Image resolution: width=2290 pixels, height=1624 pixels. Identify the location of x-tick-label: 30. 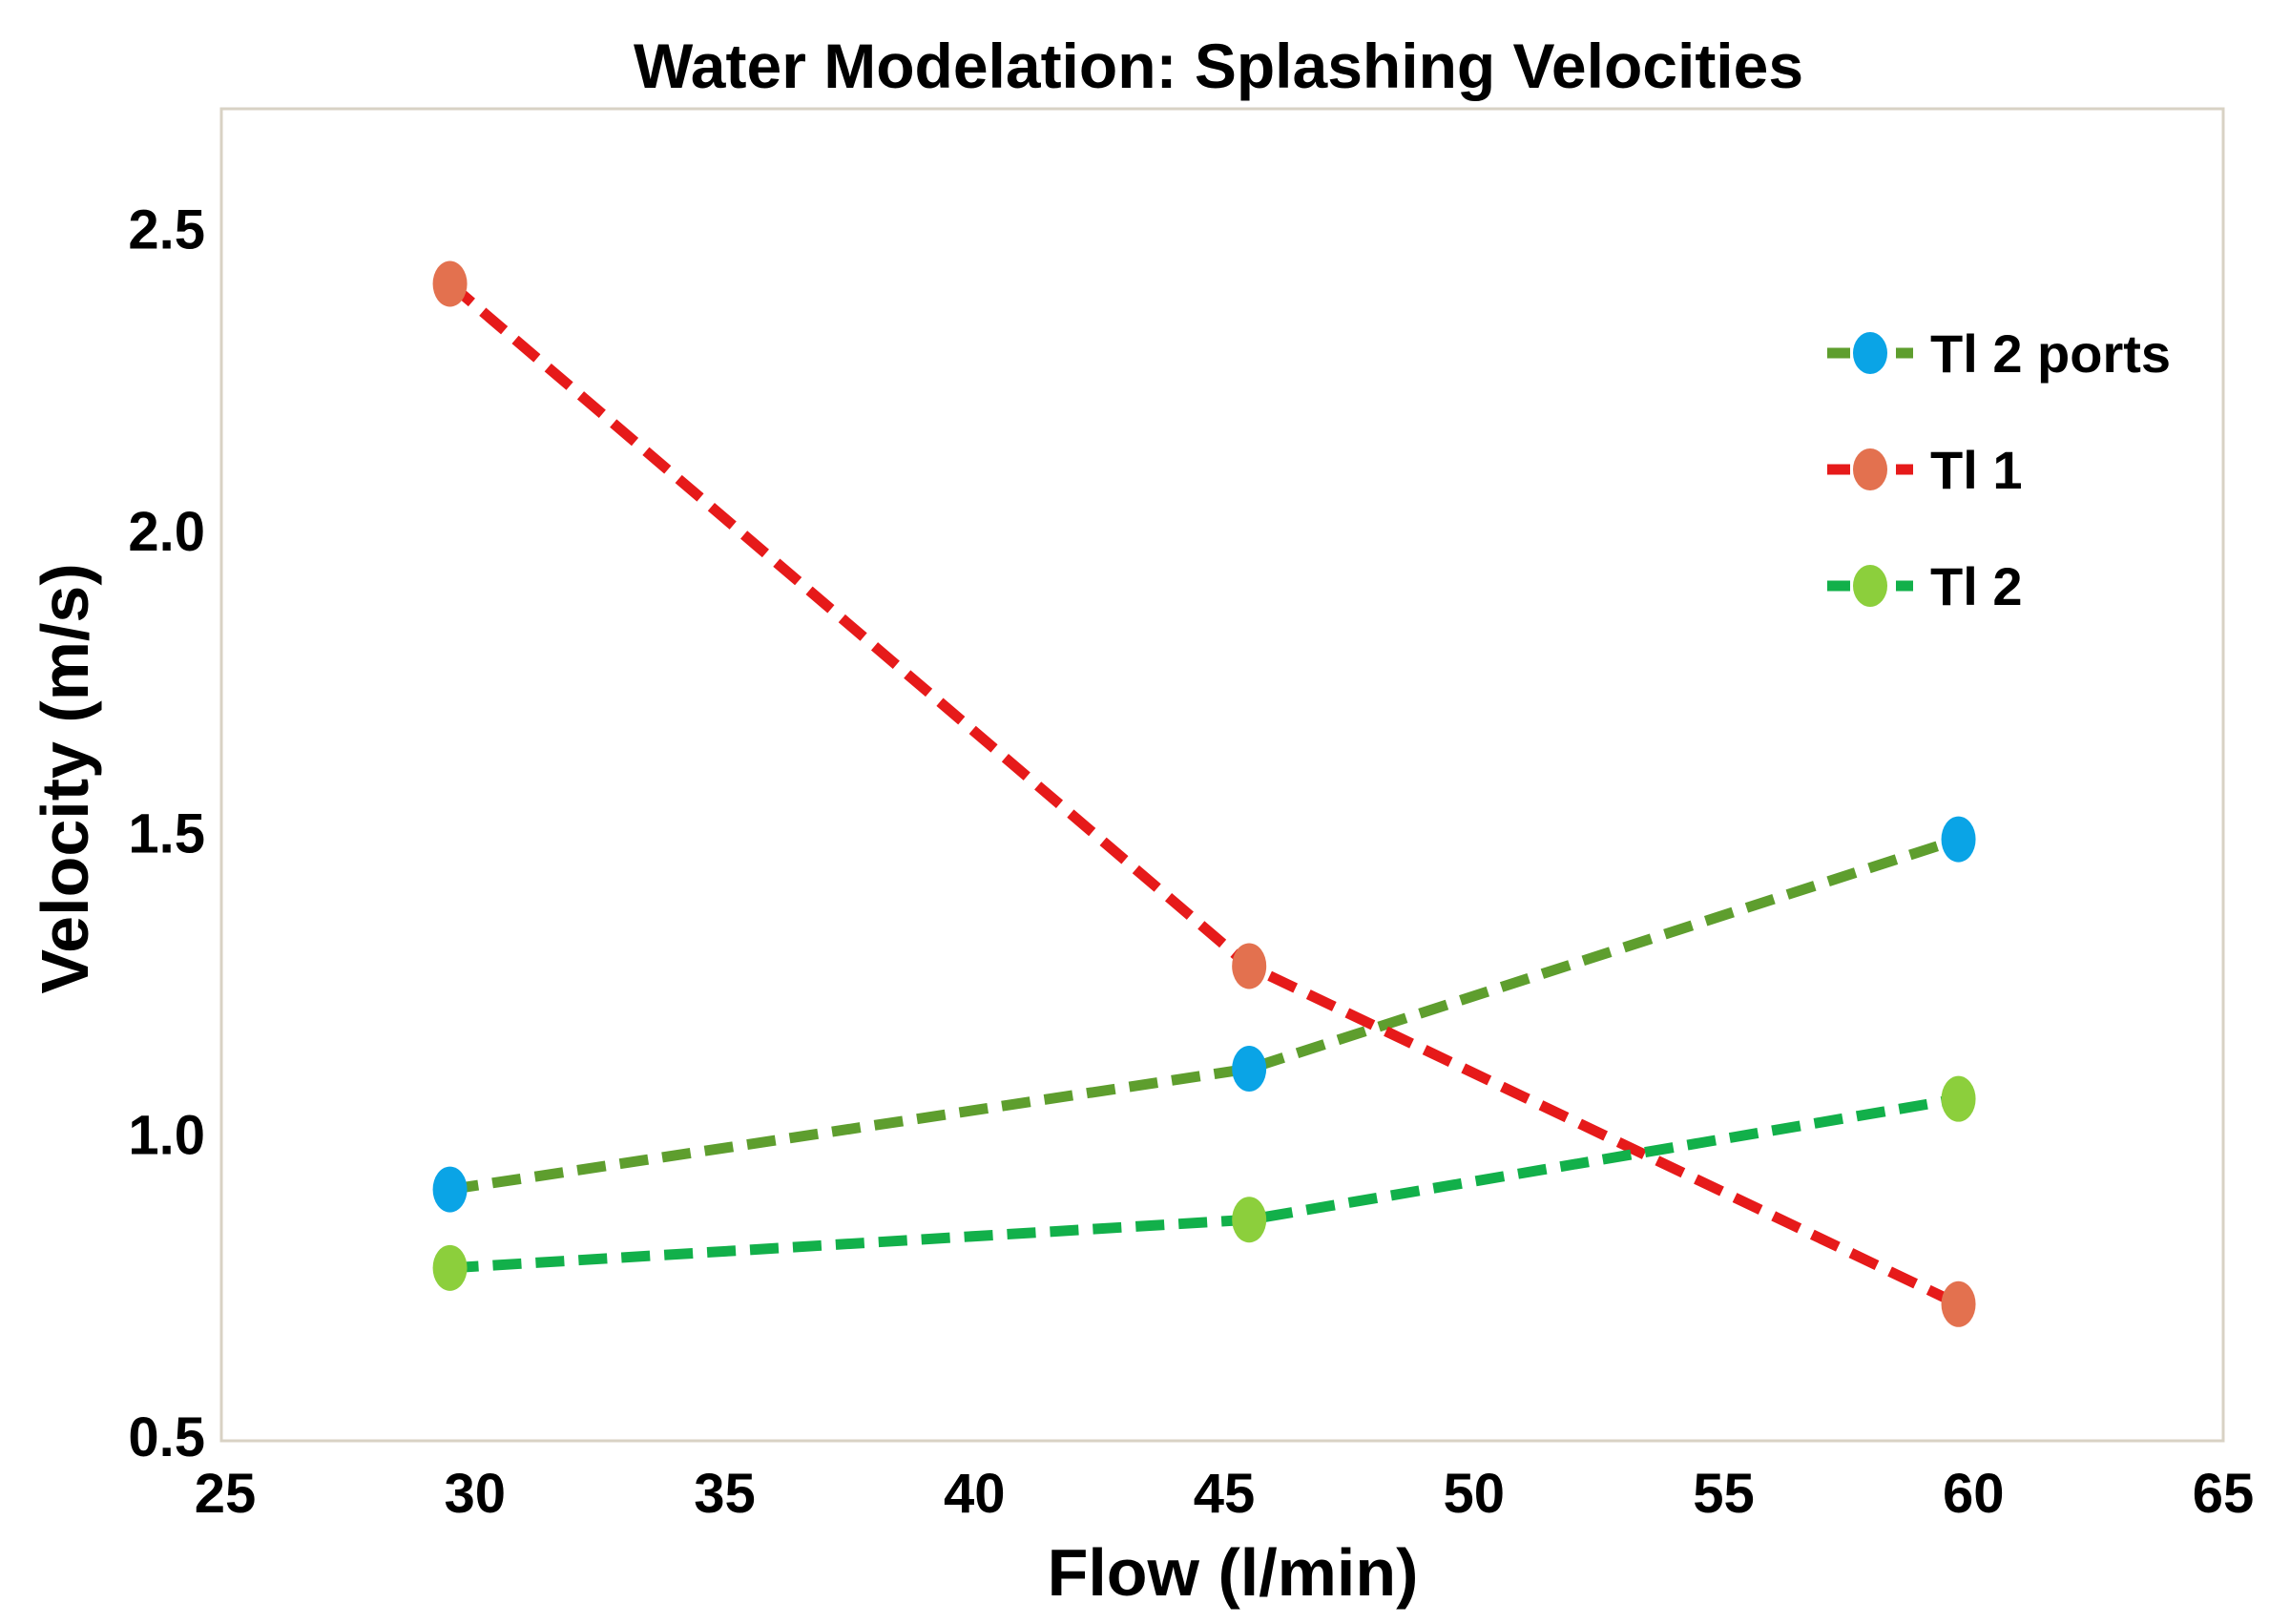
(475, 1494).